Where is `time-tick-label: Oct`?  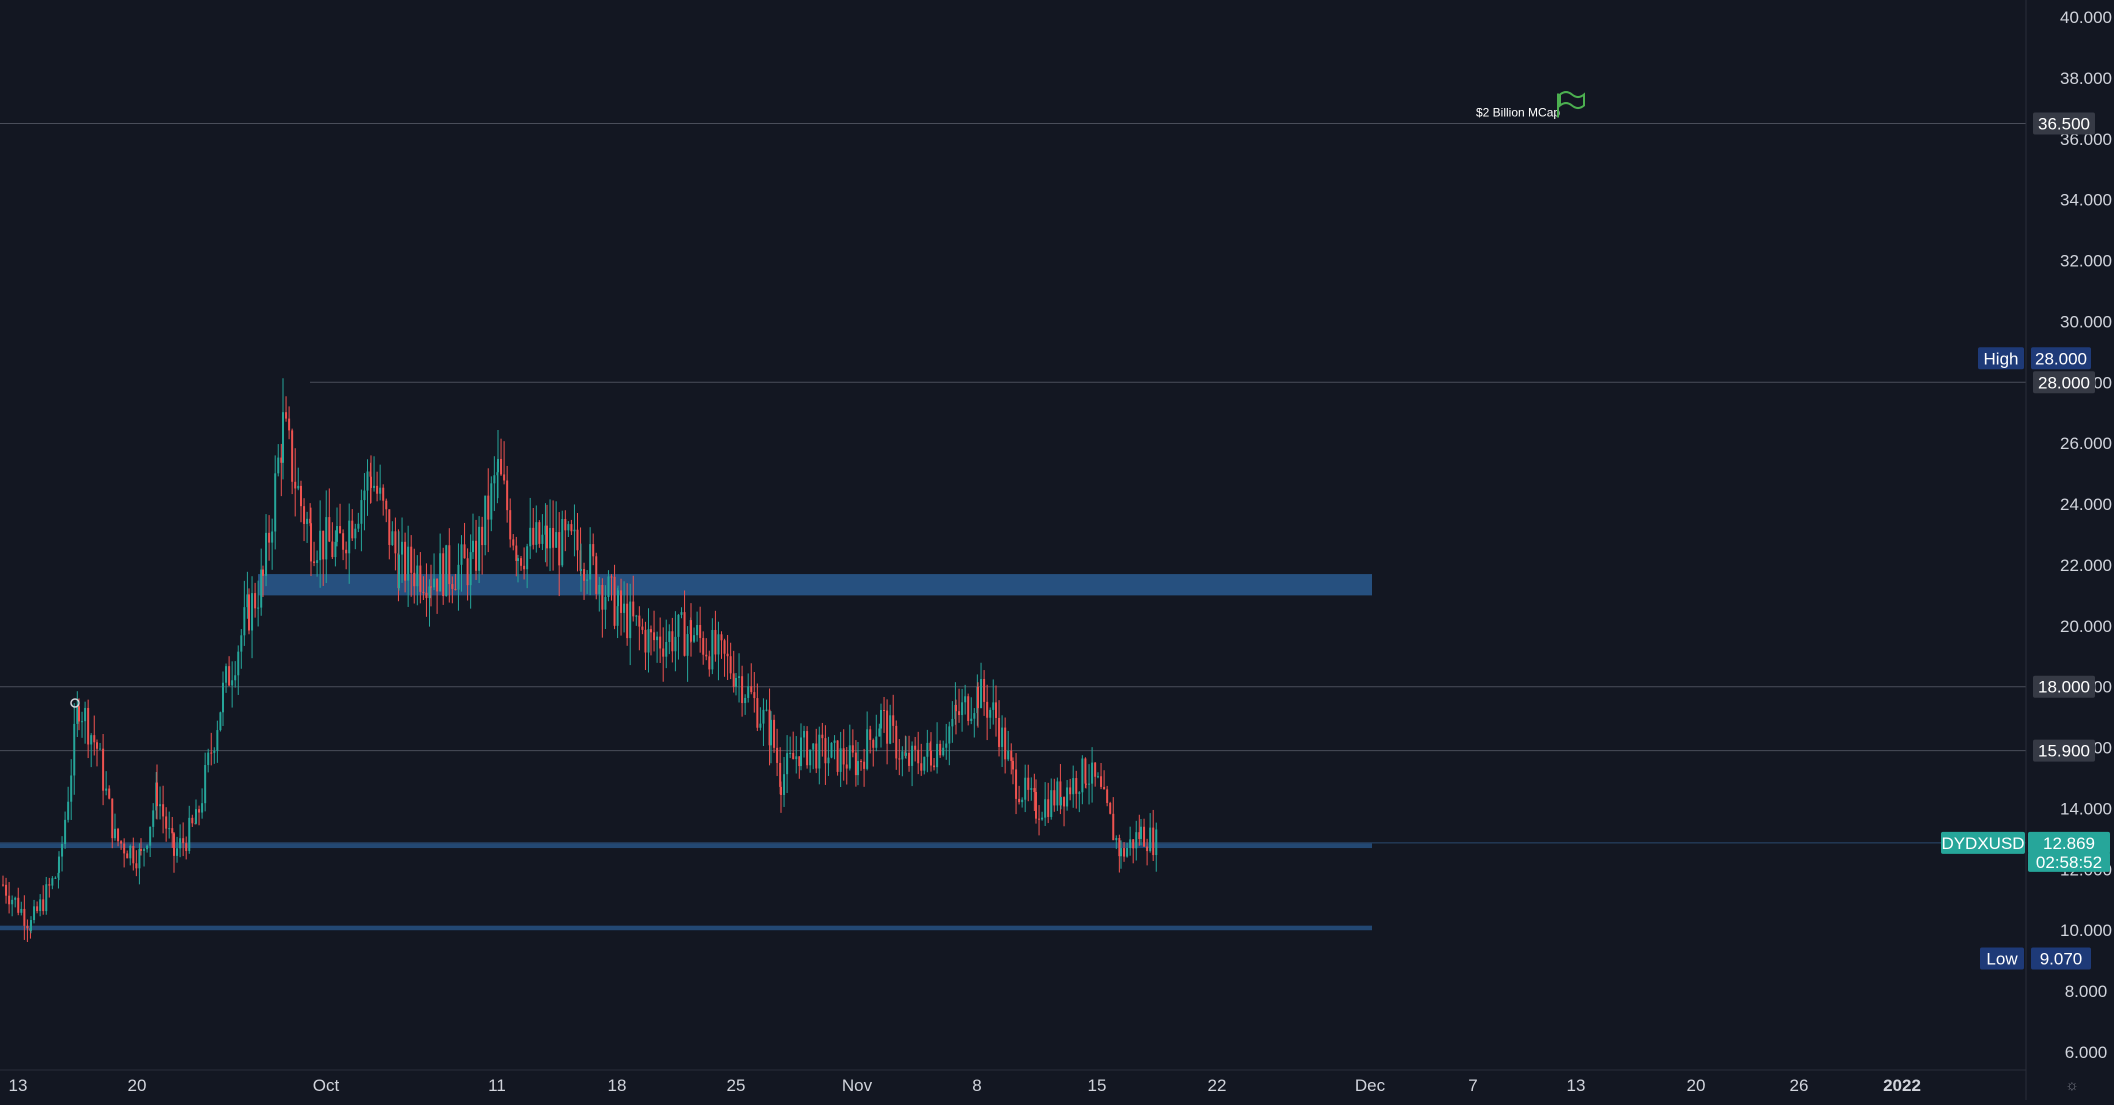
time-tick-label: Oct is located at coordinates (326, 1085).